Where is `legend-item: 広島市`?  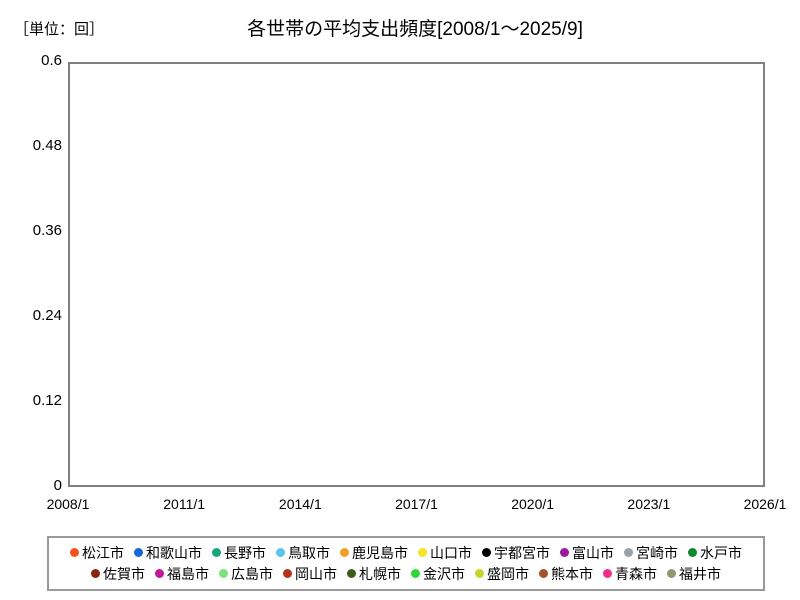 legend-item: 広島市 is located at coordinates (246, 574).